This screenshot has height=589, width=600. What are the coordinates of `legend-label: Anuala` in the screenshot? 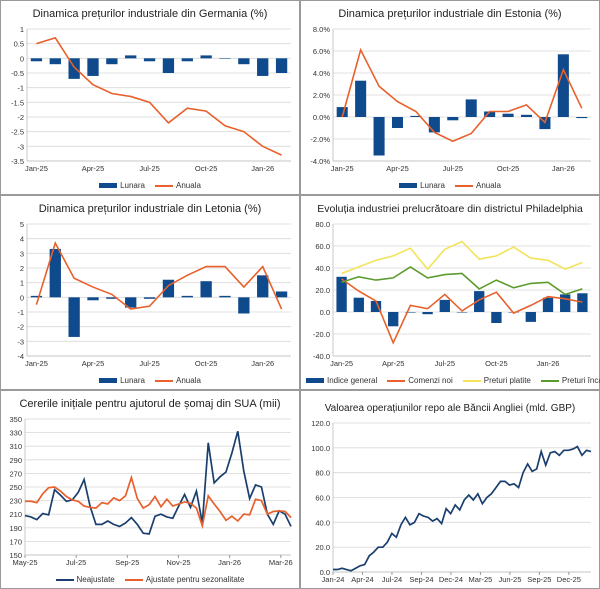 It's located at (188, 185).